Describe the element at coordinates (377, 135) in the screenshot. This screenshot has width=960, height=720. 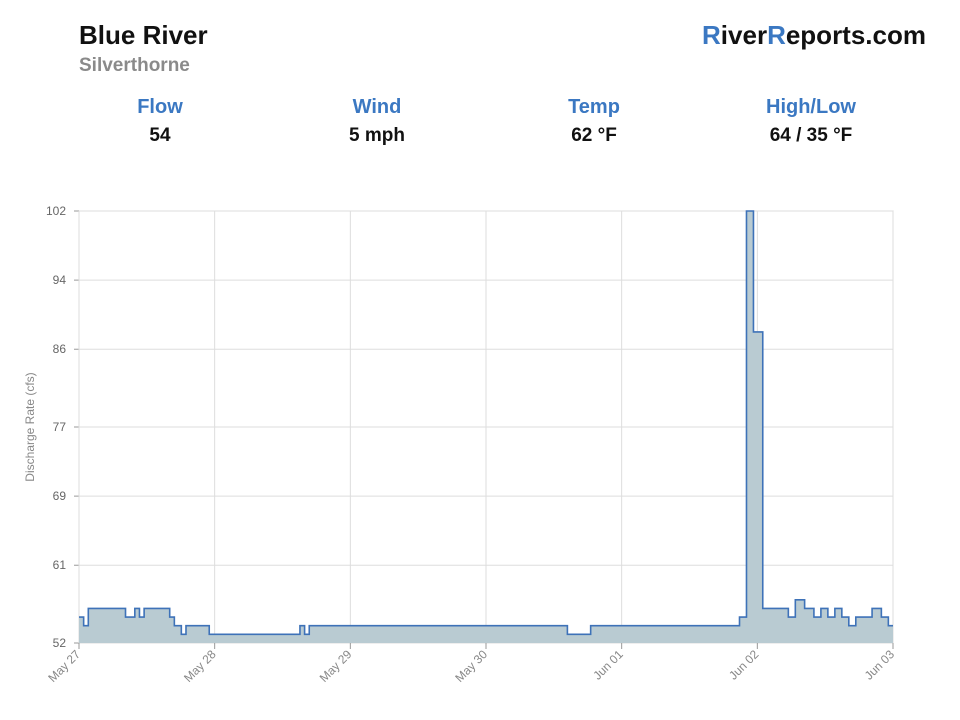
I see `stat-wind-value: 5 mph` at that location.